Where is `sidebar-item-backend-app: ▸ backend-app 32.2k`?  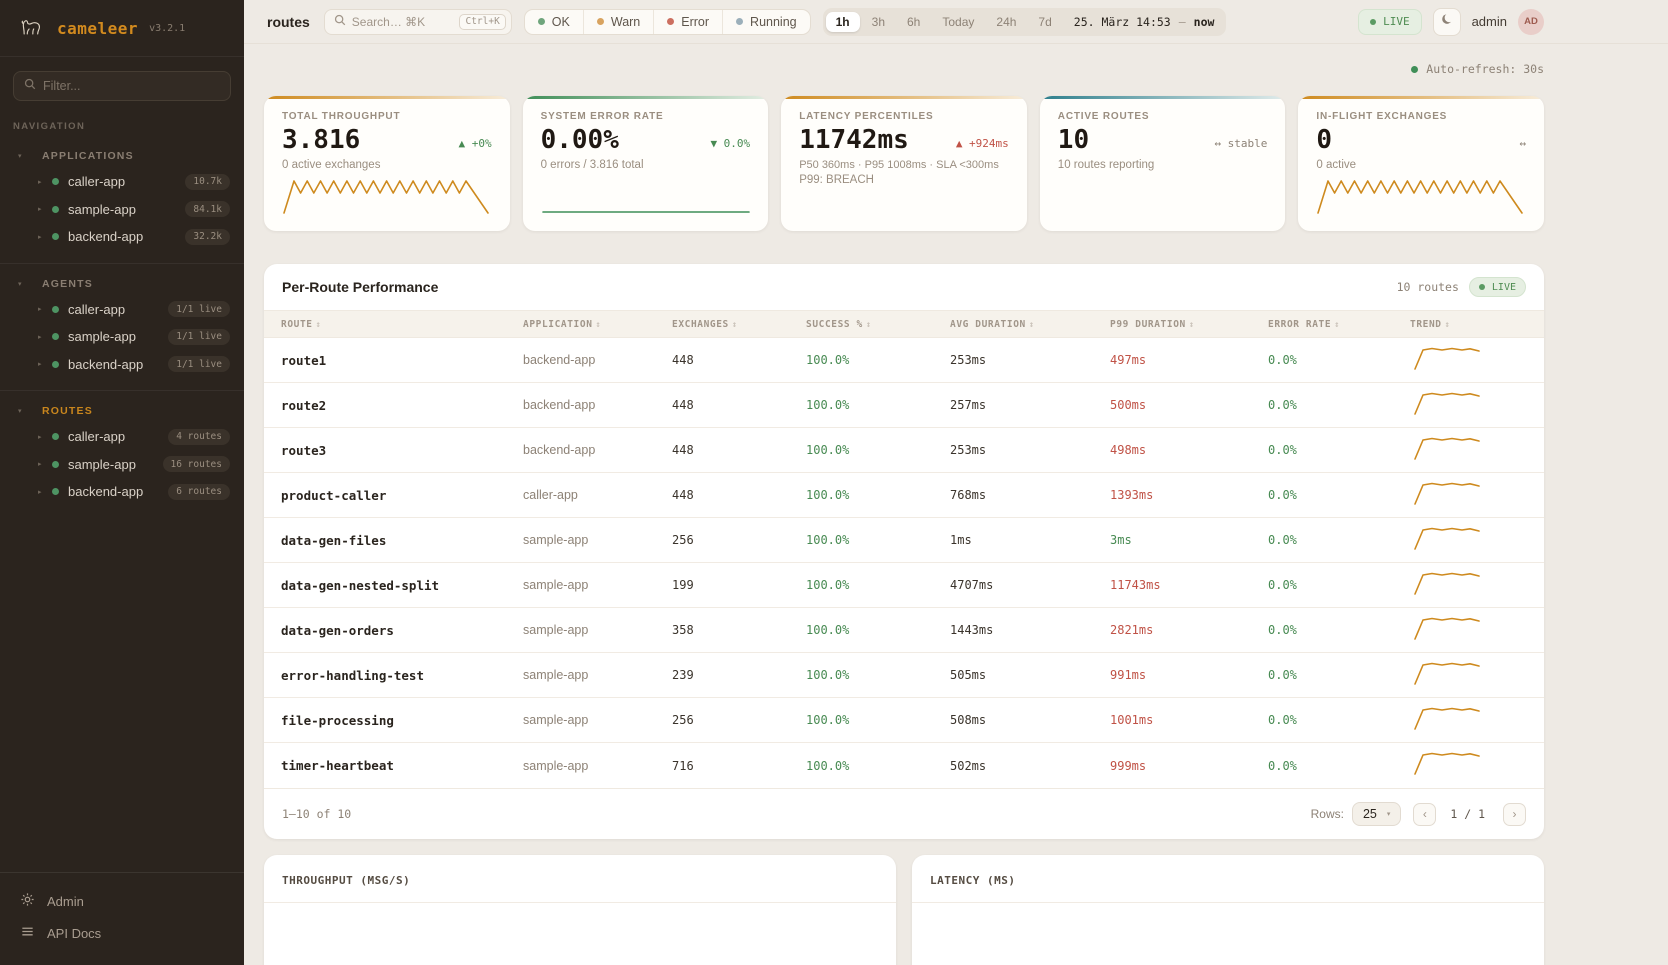
sidebar-item-backend-app: ▸ backend-app 32.2k is located at coordinates (122, 237).